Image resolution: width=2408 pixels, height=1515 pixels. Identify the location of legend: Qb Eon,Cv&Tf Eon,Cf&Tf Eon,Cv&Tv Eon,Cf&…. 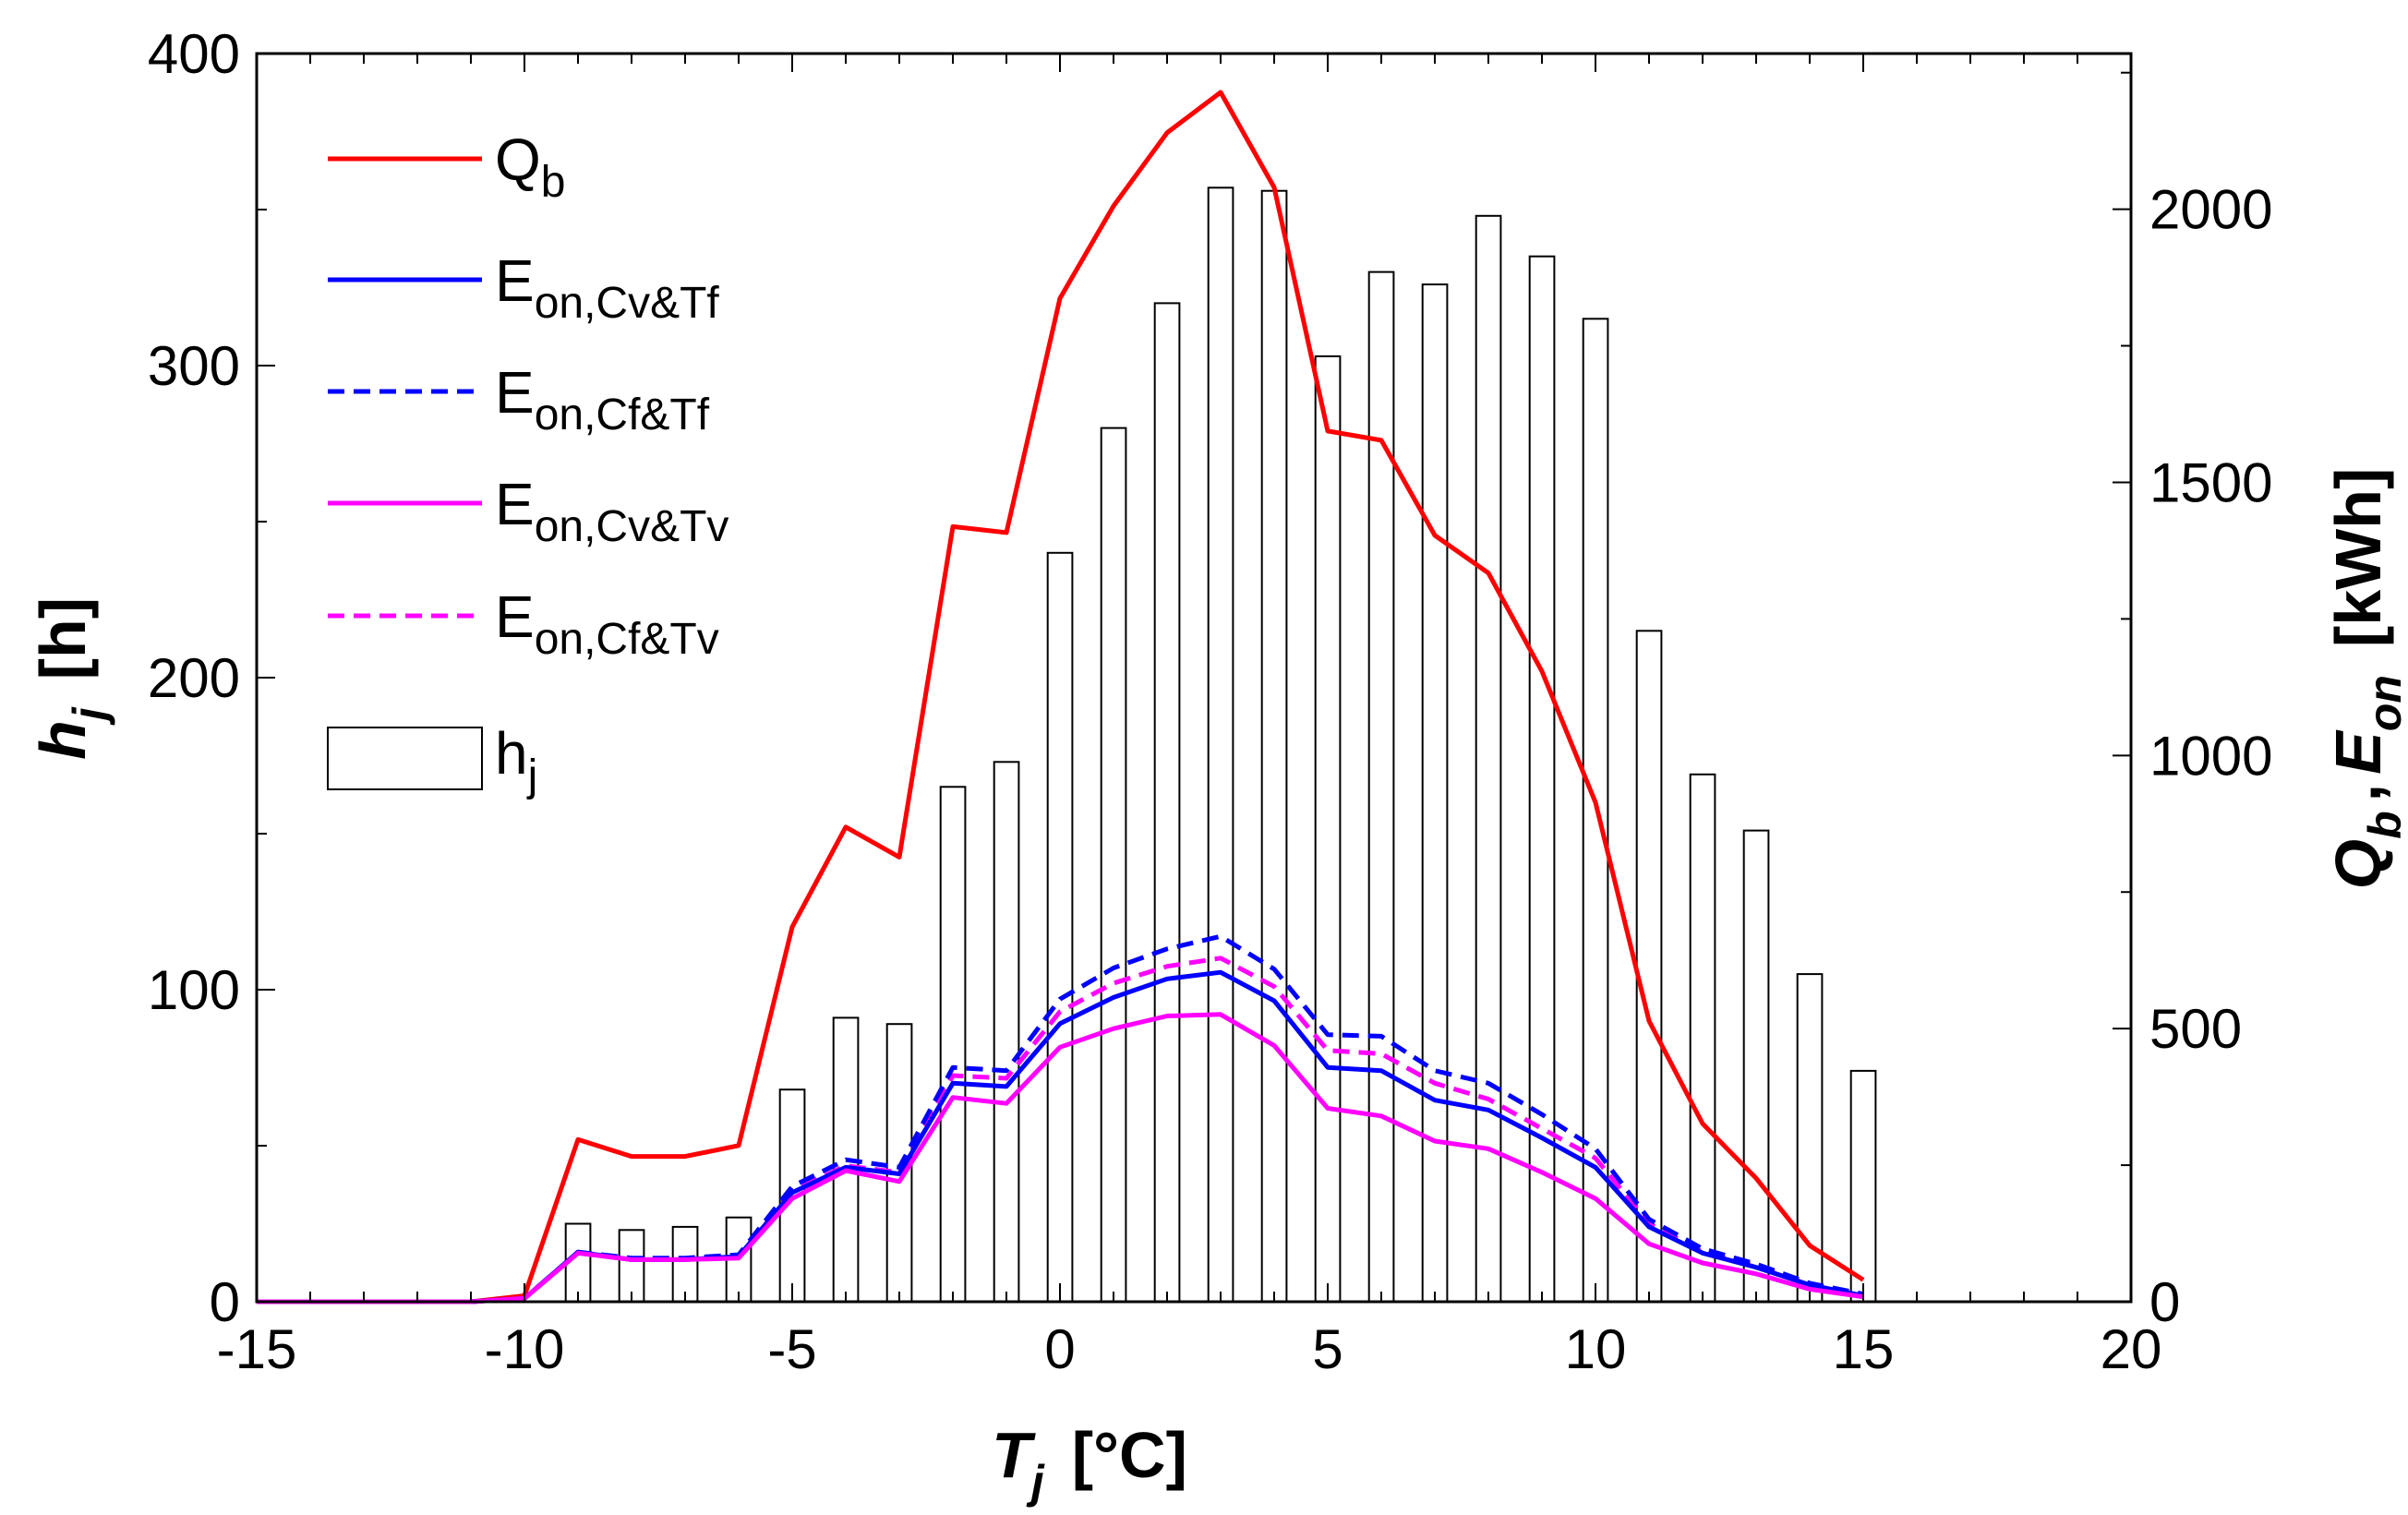
(527, 463).